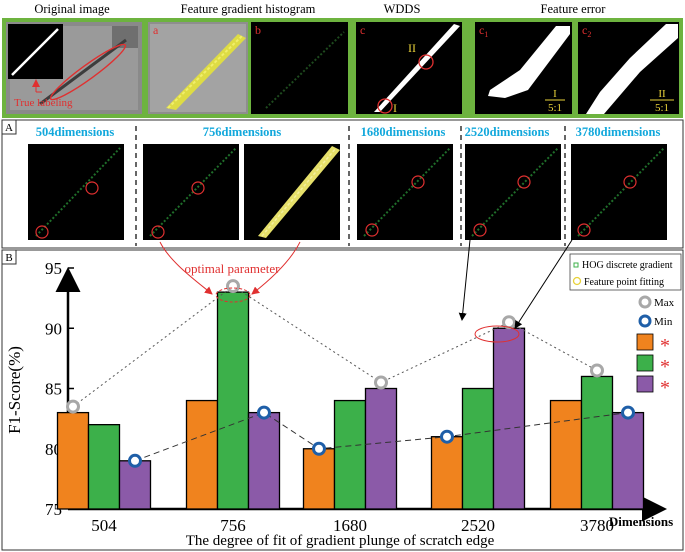 This screenshot has height=552, width=685. What do you see at coordinates (576, 265) in the screenshot?
I see `hog-legend-marker` at bounding box center [576, 265].